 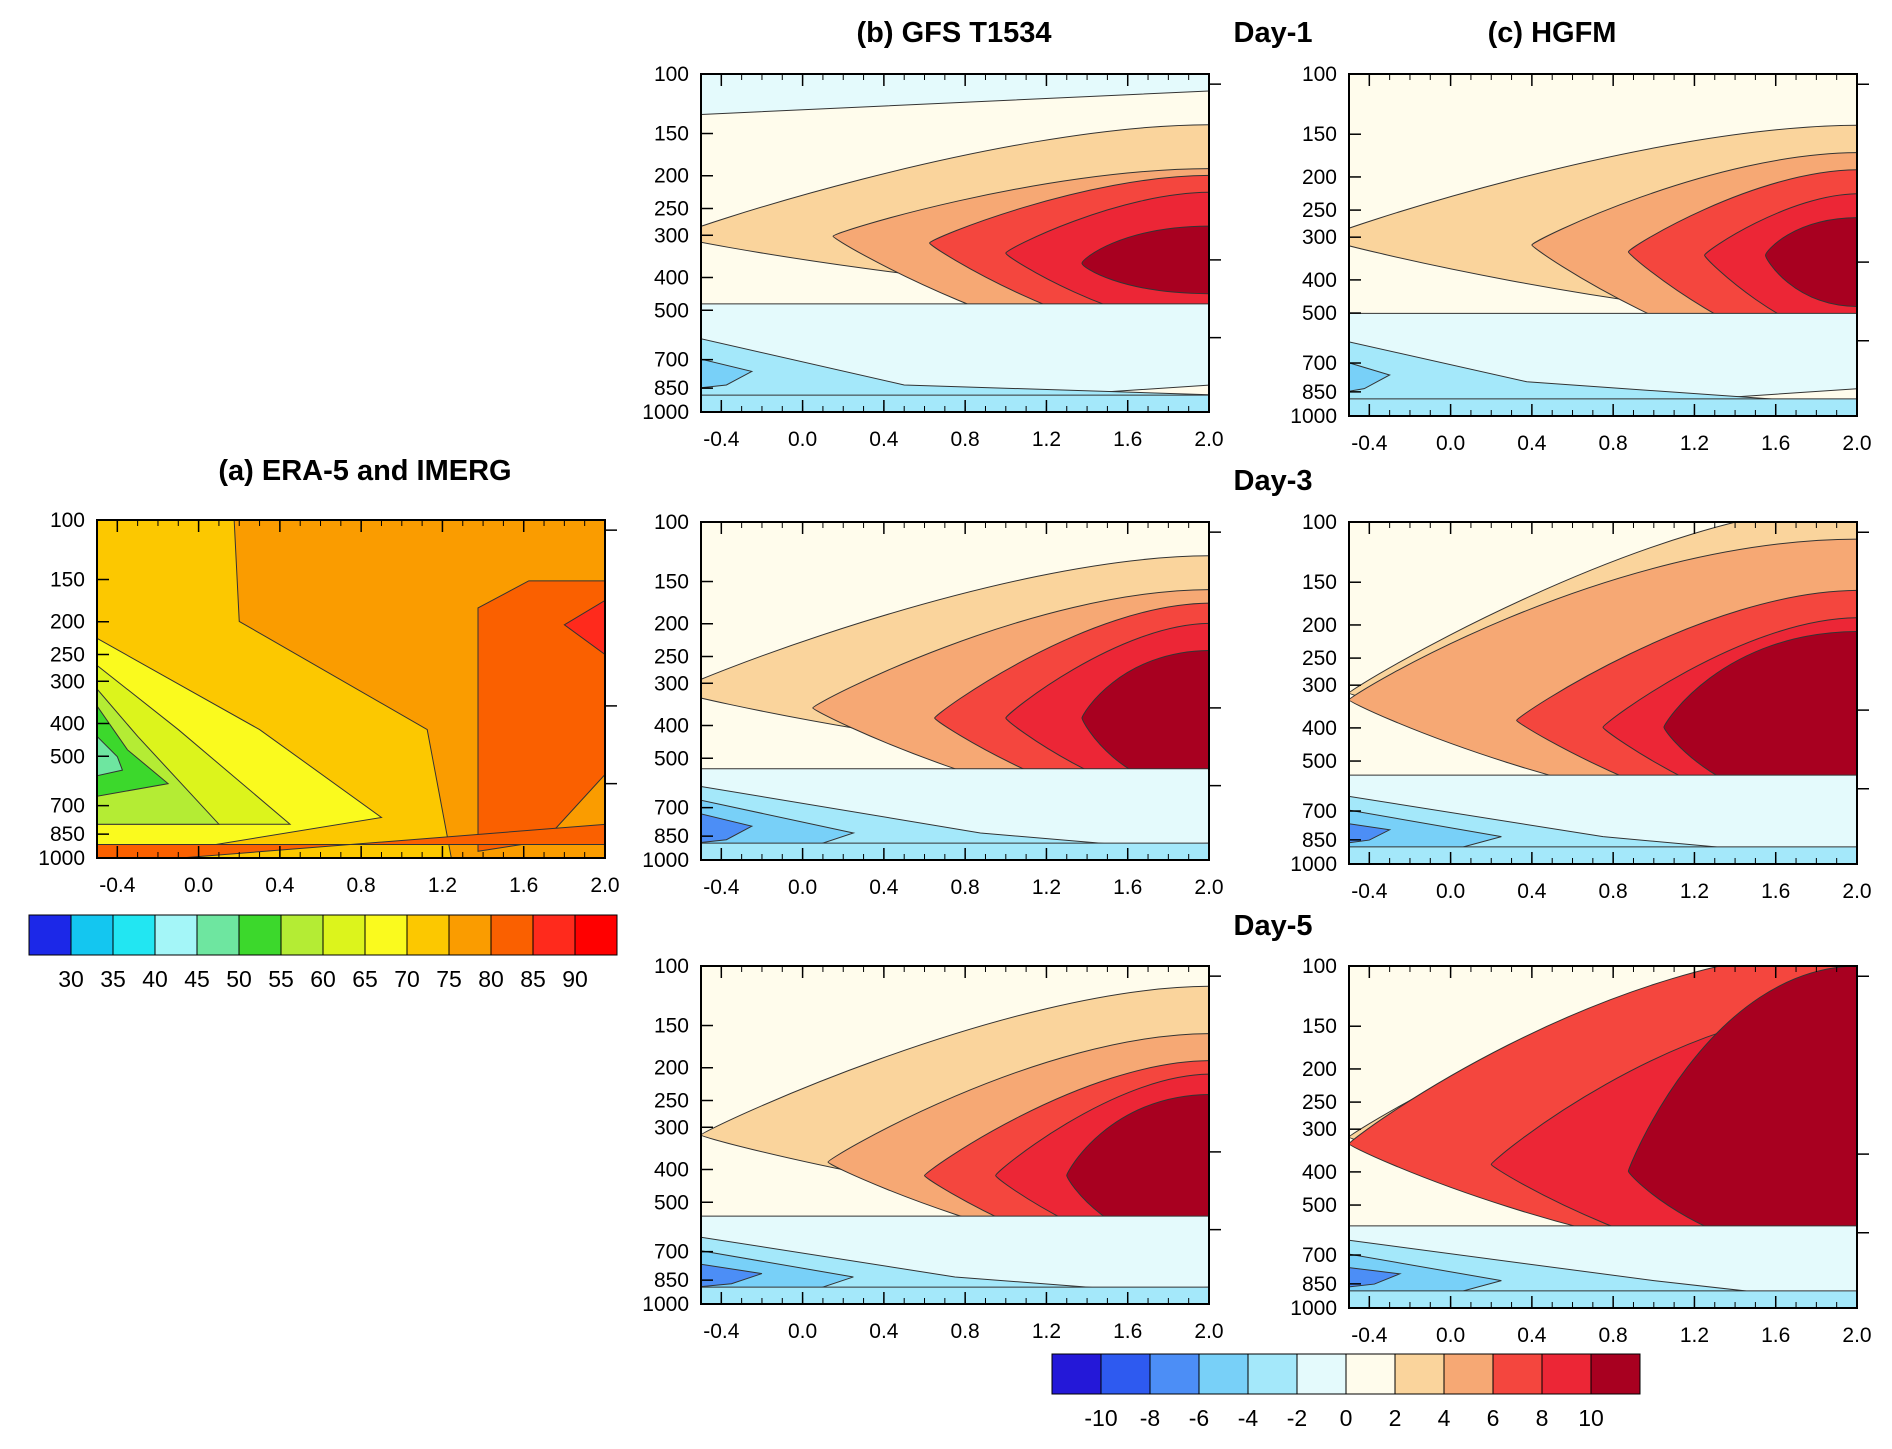 What do you see at coordinates (407, 979) in the screenshot?
I see `colorbar-label: 70` at bounding box center [407, 979].